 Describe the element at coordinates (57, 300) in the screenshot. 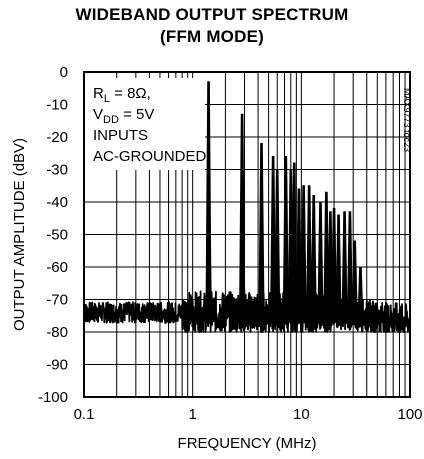

I see `y-tick-label: -70` at that location.